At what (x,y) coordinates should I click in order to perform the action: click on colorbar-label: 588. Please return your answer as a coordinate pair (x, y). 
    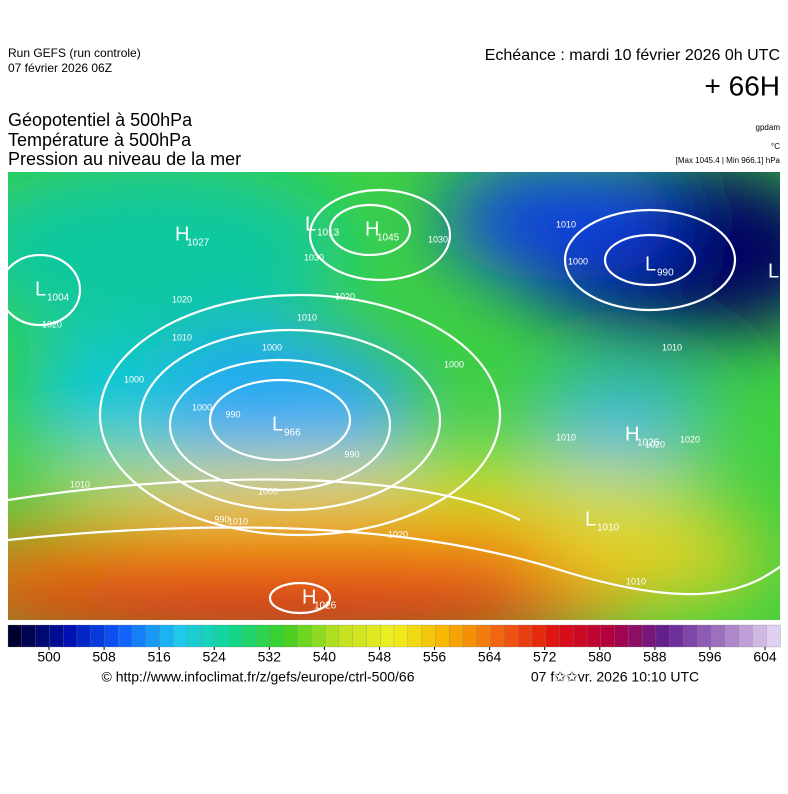
    Looking at the image, I should click on (655, 657).